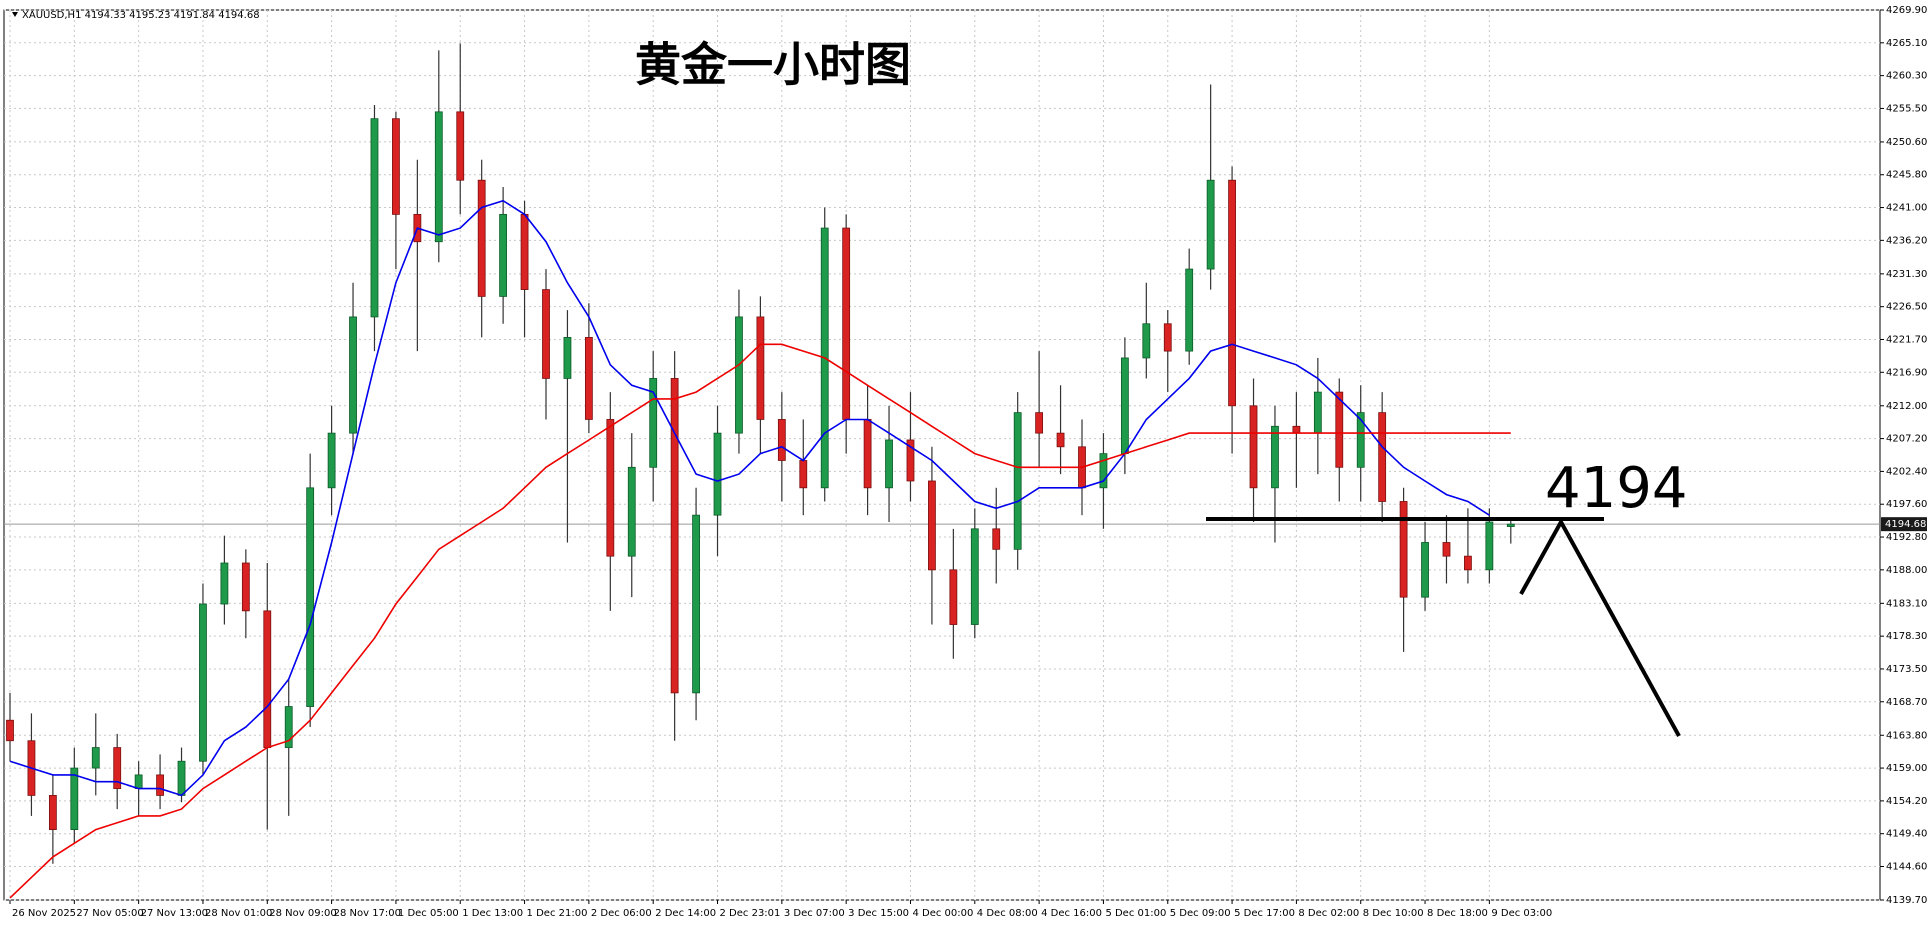 This screenshot has width=1930, height=932. I want to click on x-tick-label: 4 Dec 00:00, so click(942, 913).